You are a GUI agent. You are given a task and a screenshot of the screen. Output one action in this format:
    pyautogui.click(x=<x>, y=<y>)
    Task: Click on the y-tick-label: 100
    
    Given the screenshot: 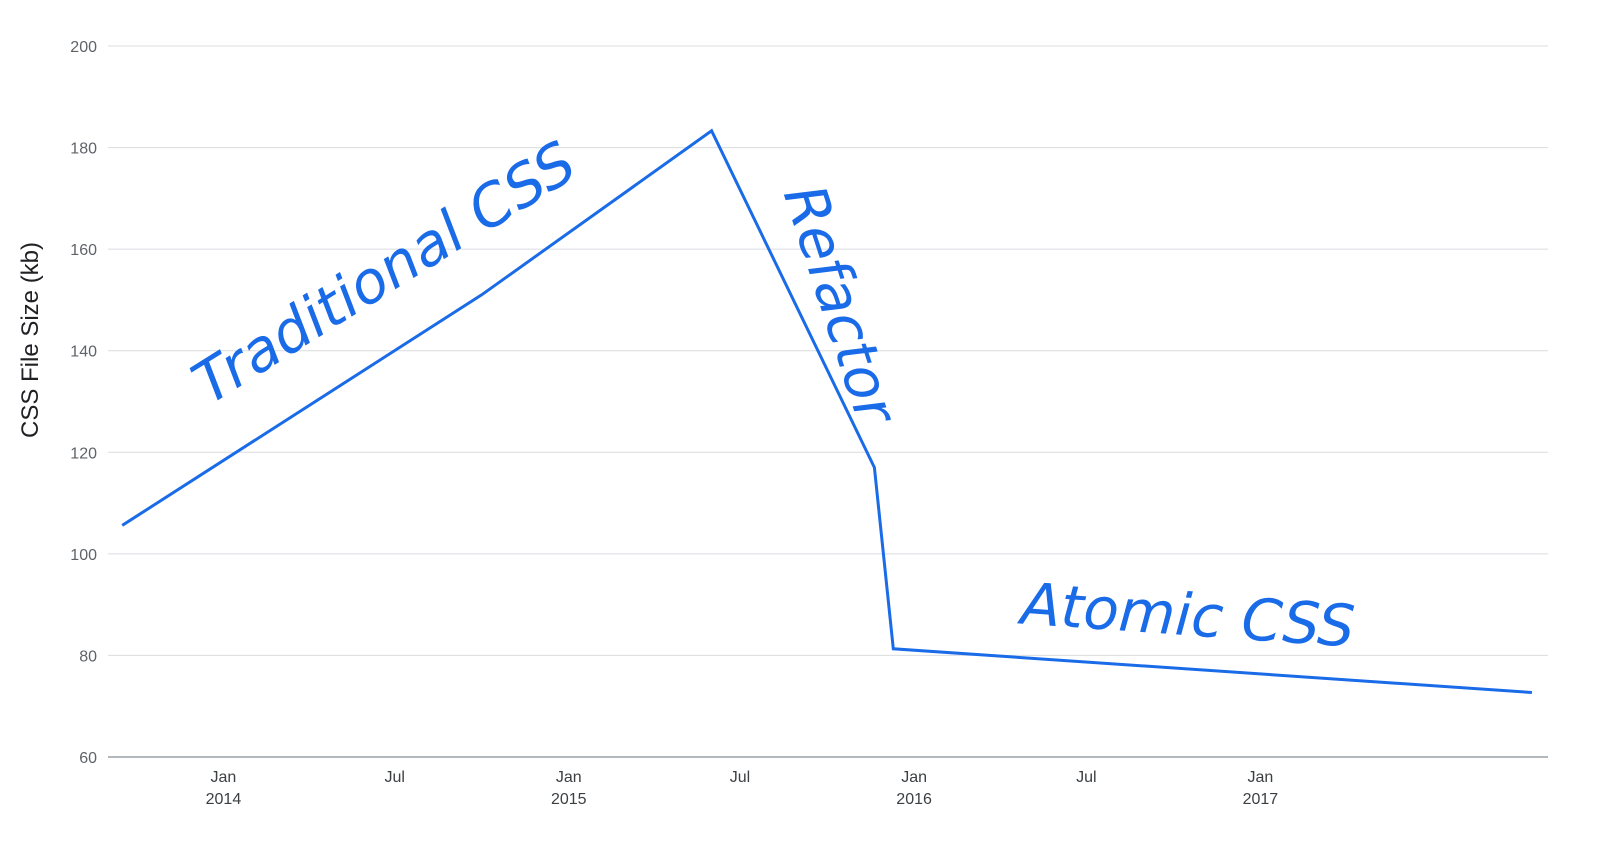 What is the action you would take?
    pyautogui.click(x=83, y=555)
    